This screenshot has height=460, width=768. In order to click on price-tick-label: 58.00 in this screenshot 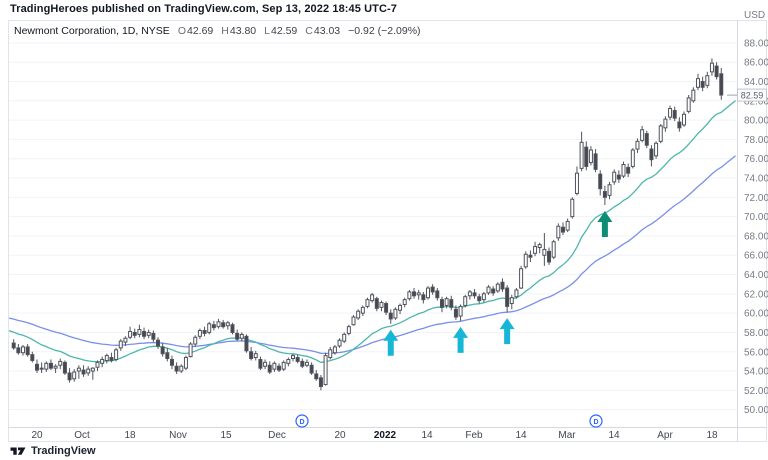, I will do `click(756, 333)`.